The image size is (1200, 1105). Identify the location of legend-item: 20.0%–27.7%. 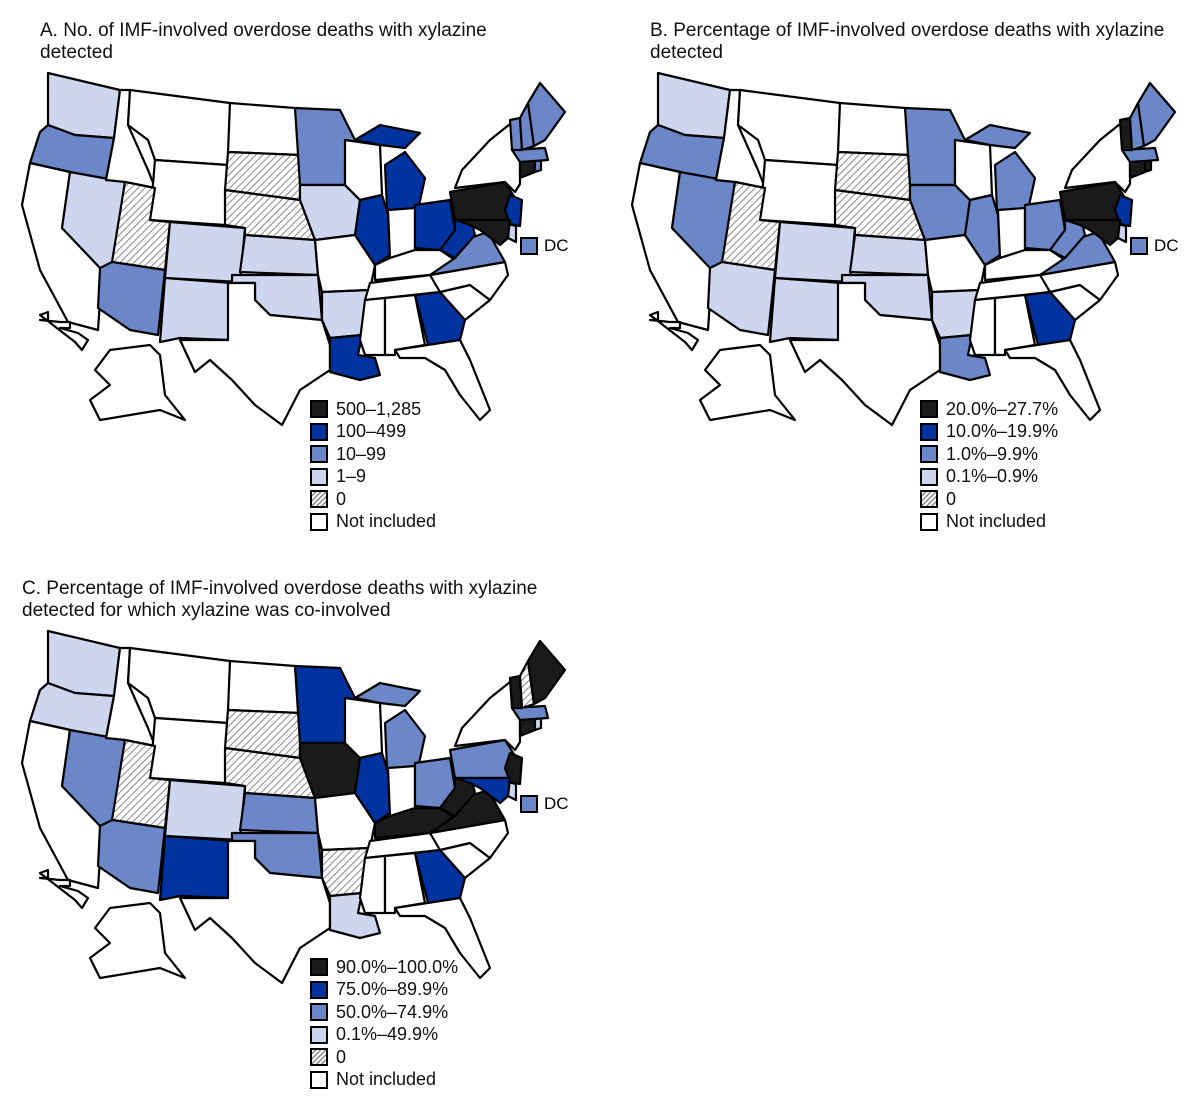
(989, 409).